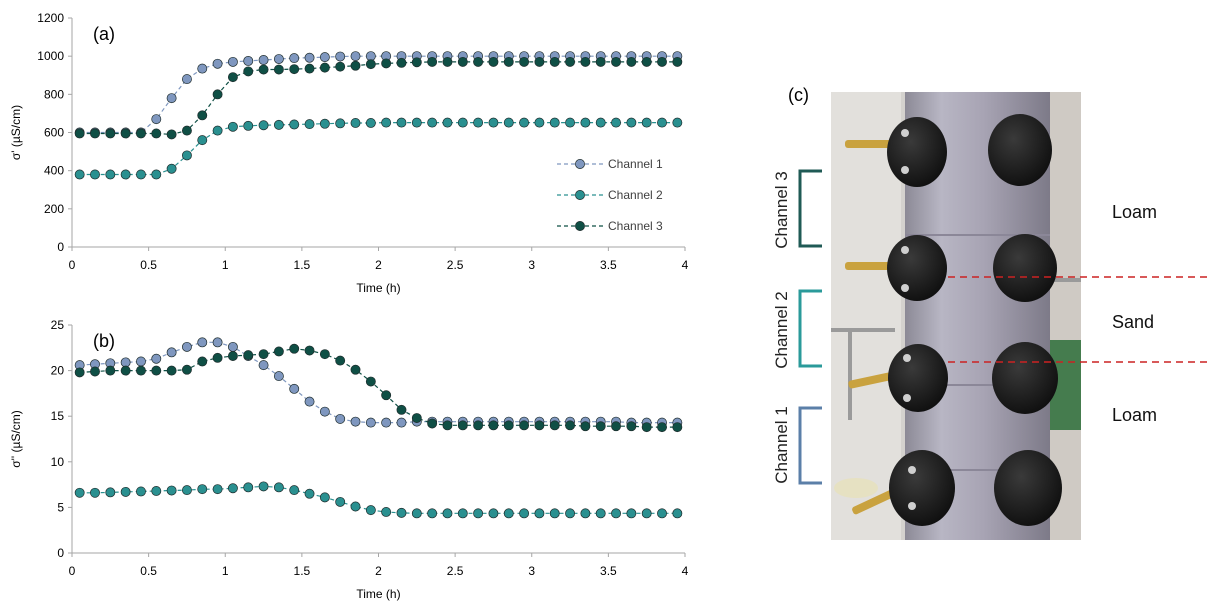  I want to click on x-tick-label: 1.5, so click(302, 265).